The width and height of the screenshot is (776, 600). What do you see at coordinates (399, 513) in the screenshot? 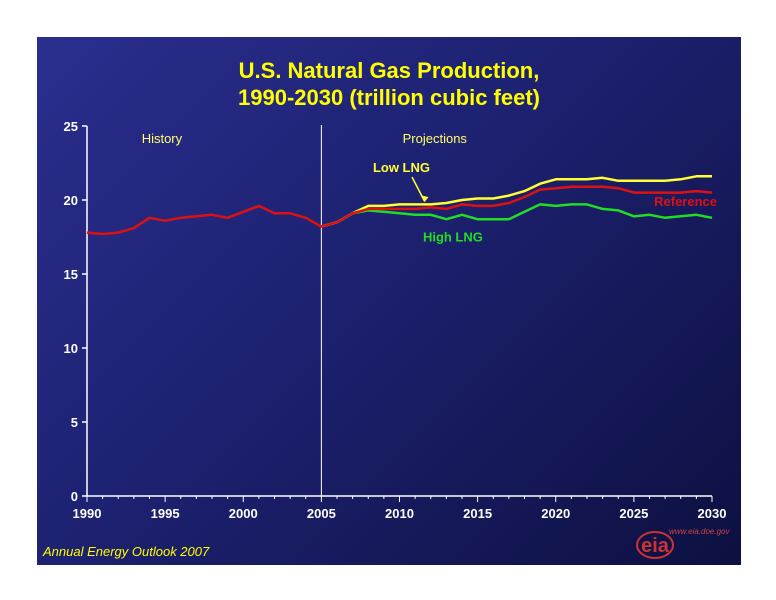
I see `x-tick-label: 2010` at bounding box center [399, 513].